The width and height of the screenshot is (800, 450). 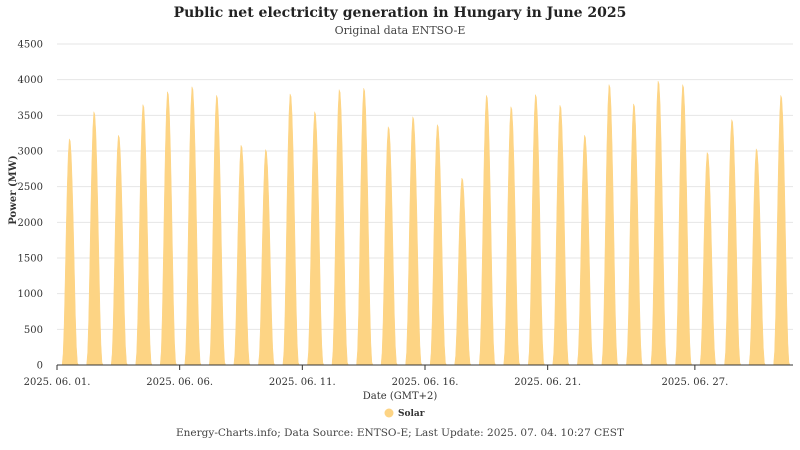 What do you see at coordinates (411, 414) in the screenshot?
I see `legend-label-solar: Solar` at bounding box center [411, 414].